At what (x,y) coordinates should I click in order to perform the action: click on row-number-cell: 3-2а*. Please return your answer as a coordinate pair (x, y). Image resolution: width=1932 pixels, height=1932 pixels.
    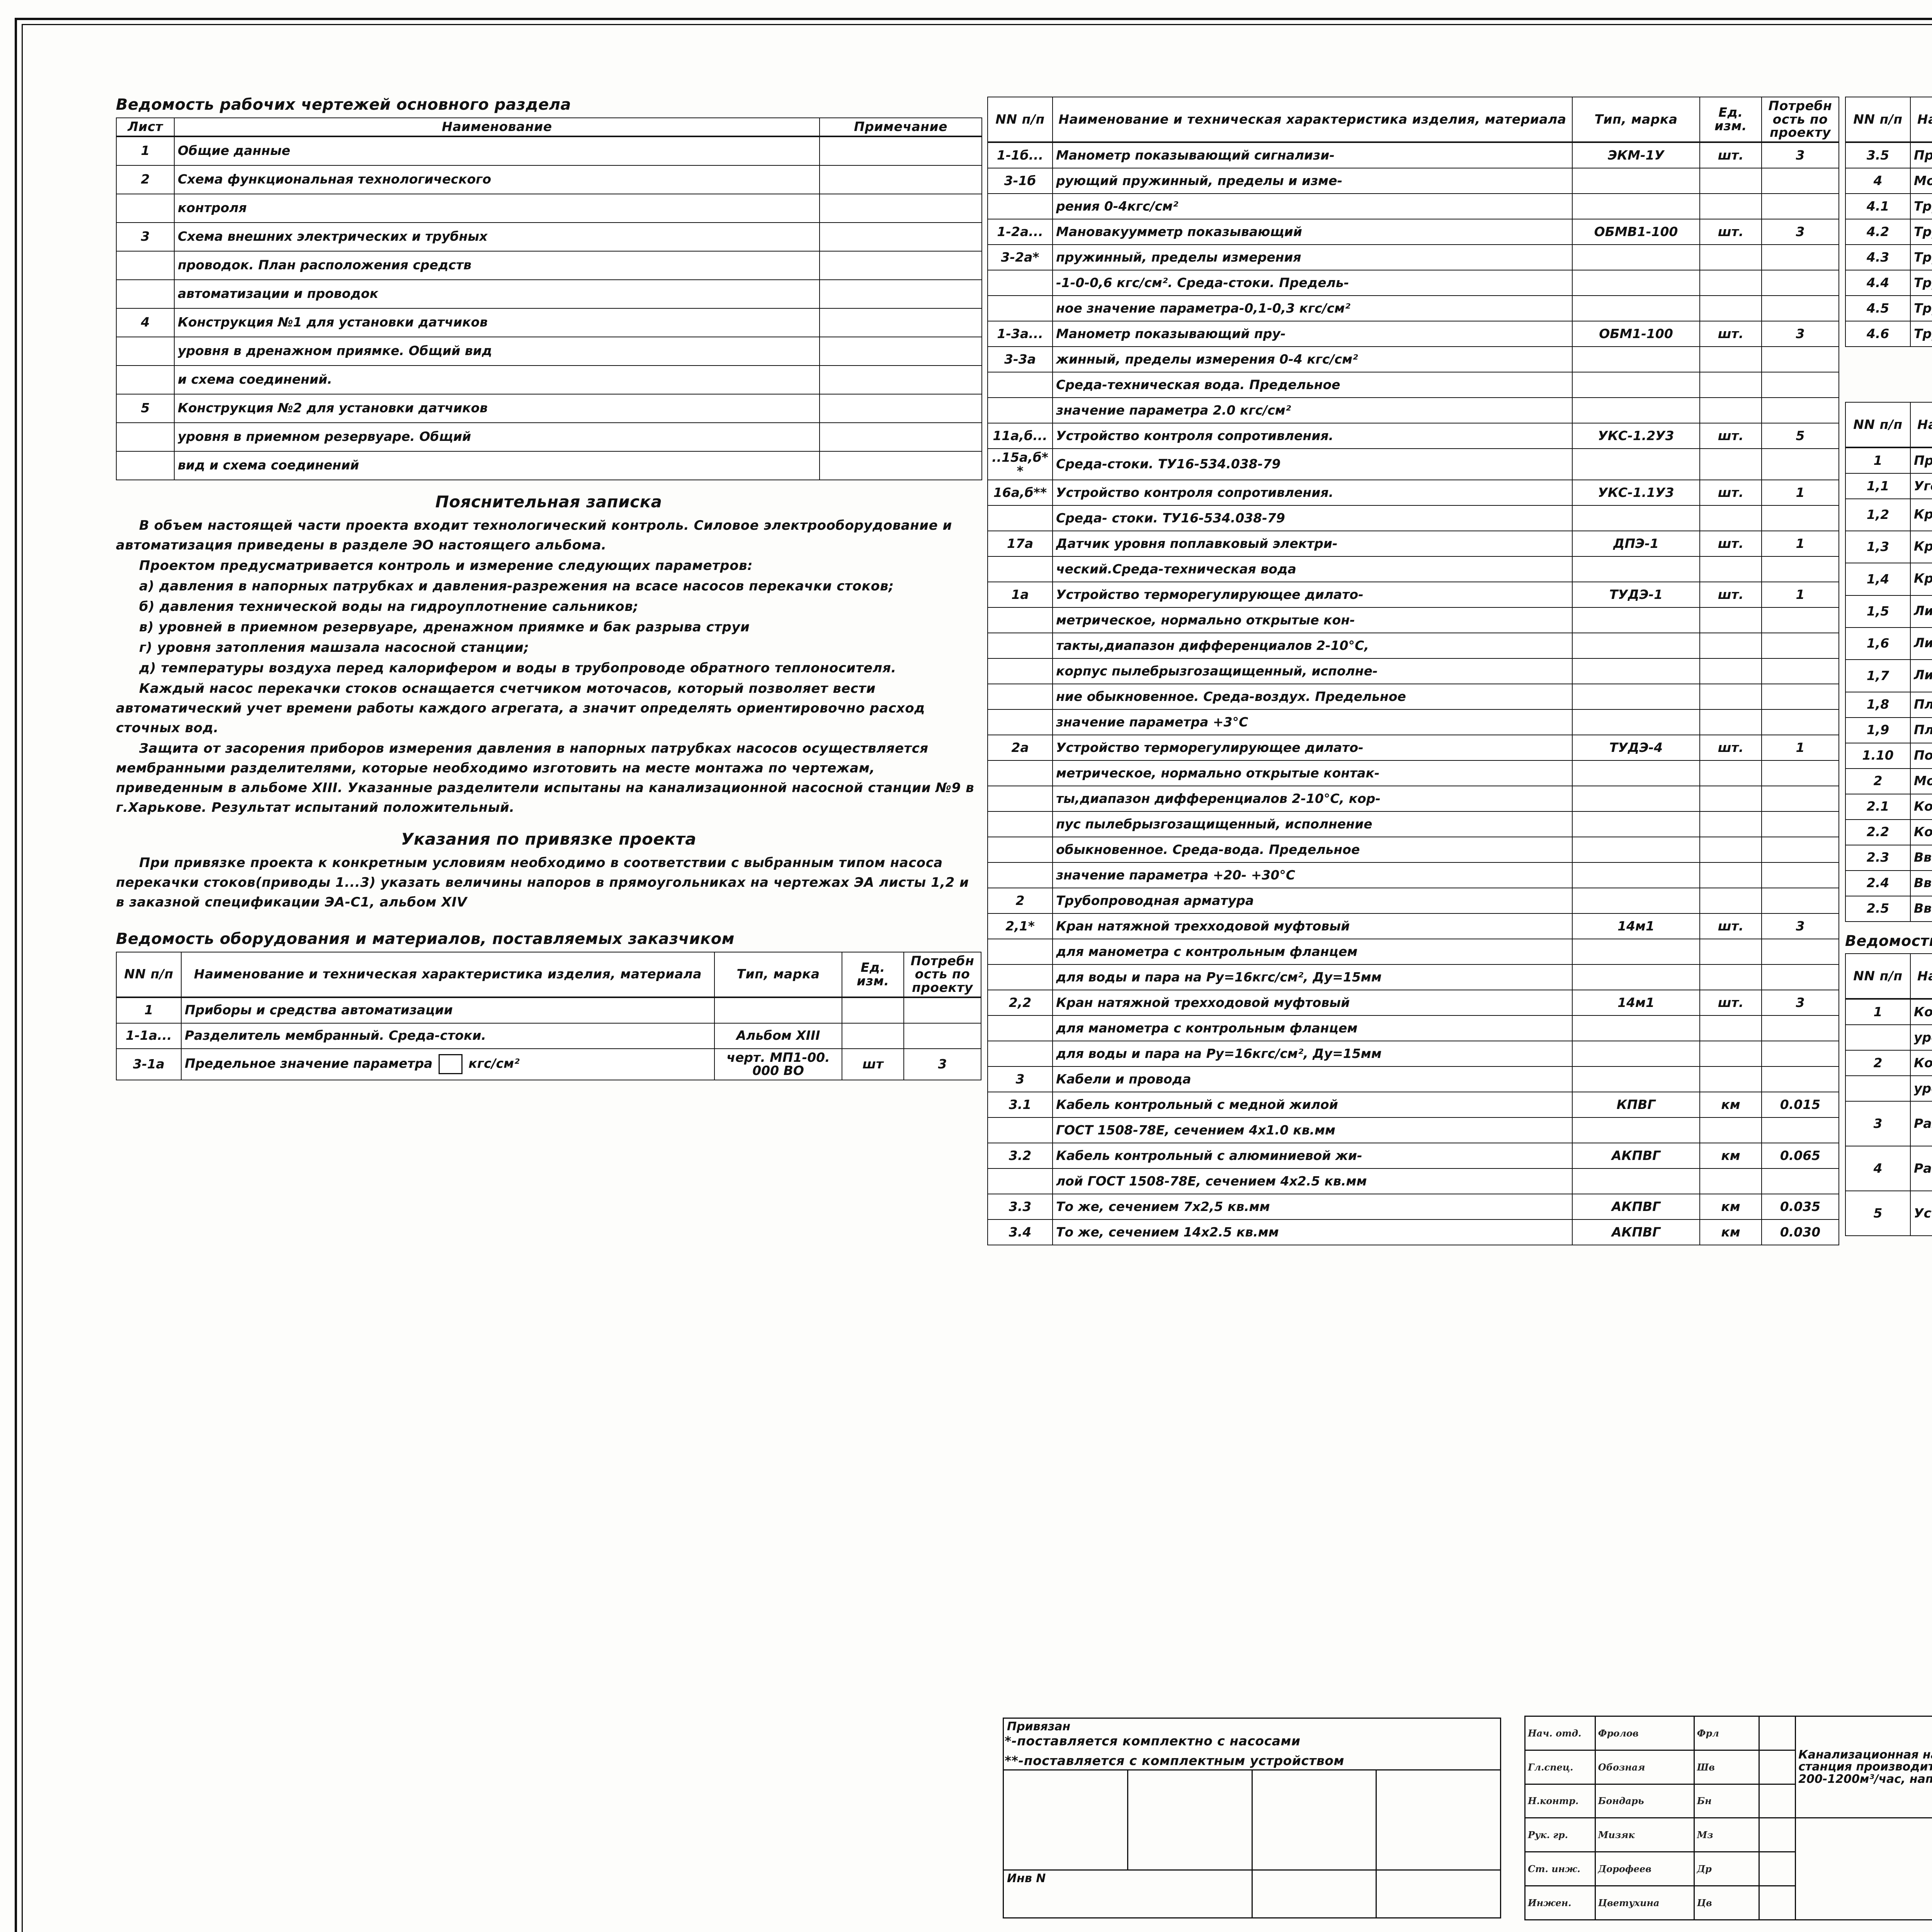
    Looking at the image, I should click on (1020, 257).